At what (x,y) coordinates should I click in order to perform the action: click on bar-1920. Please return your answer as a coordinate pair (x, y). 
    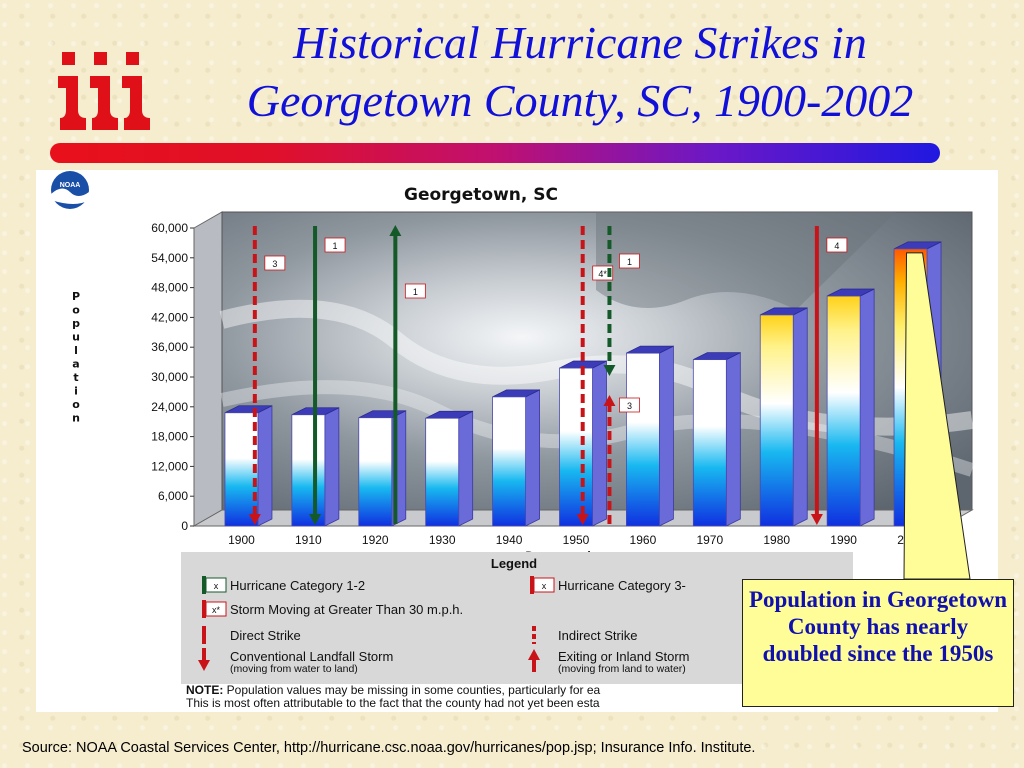
    Looking at the image, I should click on (382, 468).